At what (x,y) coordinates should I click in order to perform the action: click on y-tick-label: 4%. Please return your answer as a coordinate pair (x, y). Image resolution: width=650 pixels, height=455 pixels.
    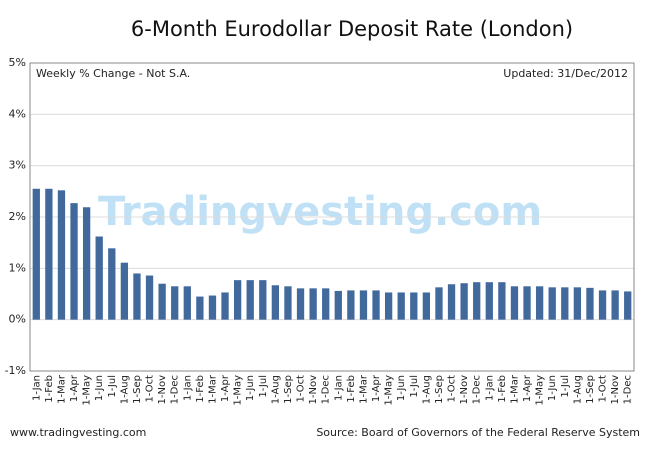
    Looking at the image, I should click on (17, 113).